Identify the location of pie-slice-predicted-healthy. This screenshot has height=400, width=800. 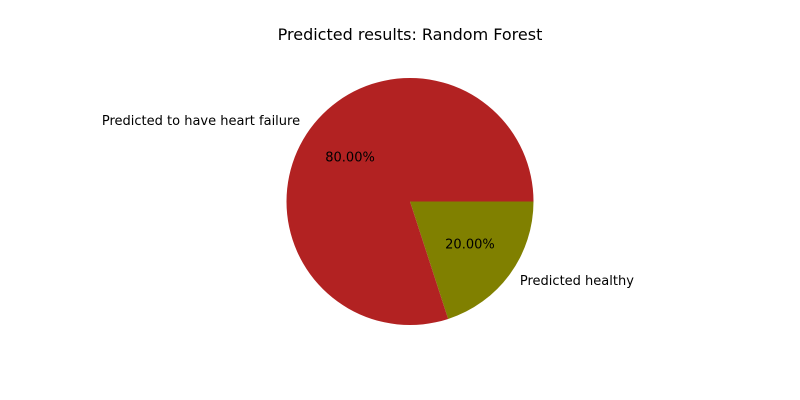
(472, 260).